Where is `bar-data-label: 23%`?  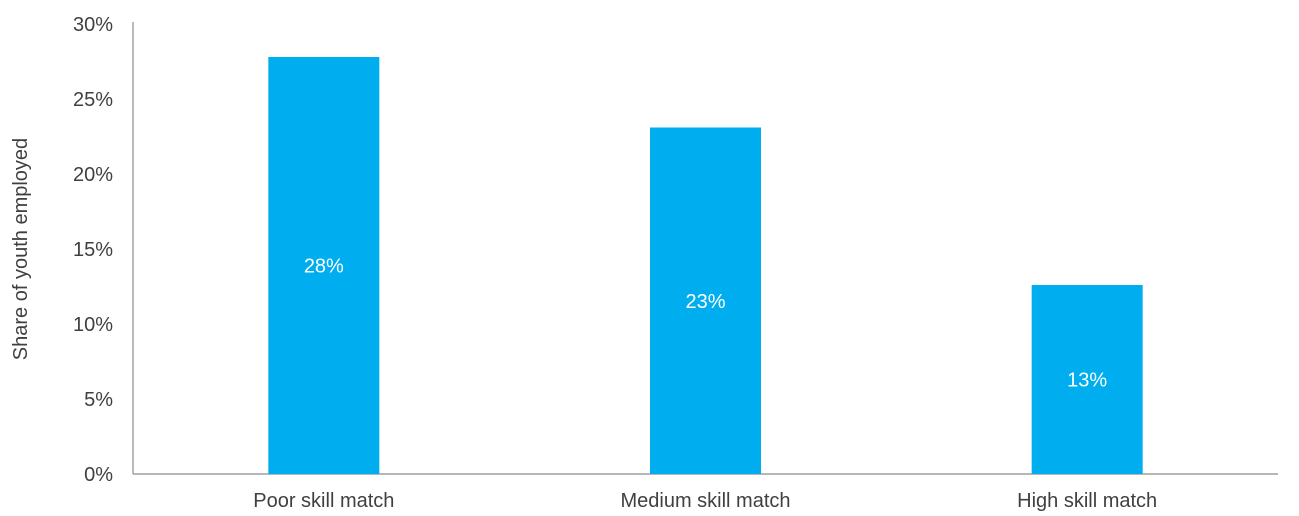 bar-data-label: 23% is located at coordinates (705, 302).